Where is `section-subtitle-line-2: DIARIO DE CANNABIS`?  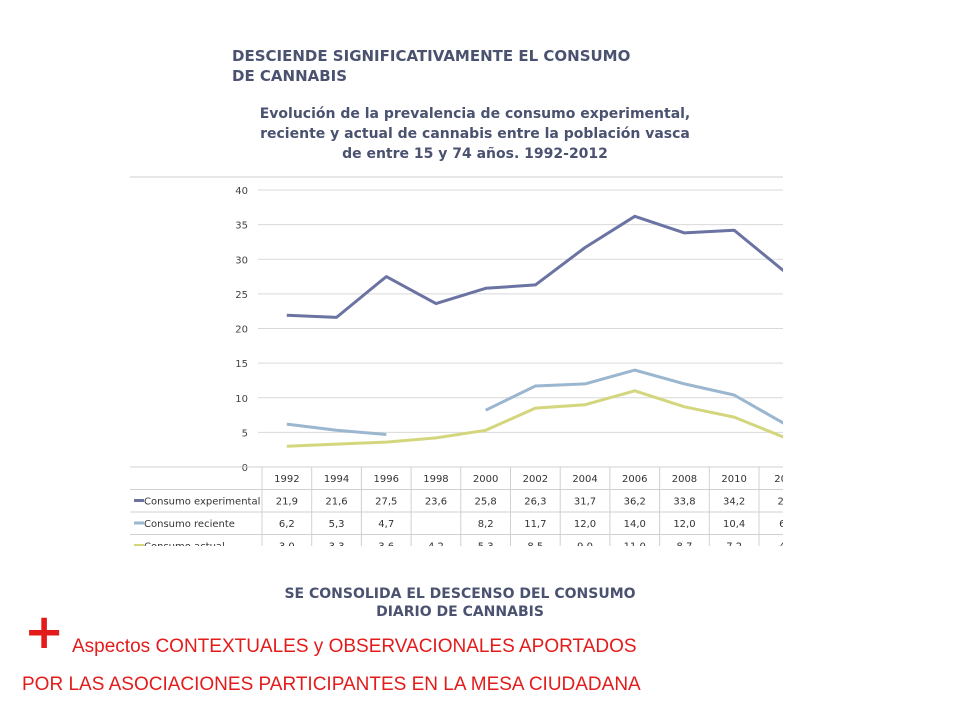
section-subtitle-line-2: DIARIO DE CANNABIS is located at coordinates (460, 612).